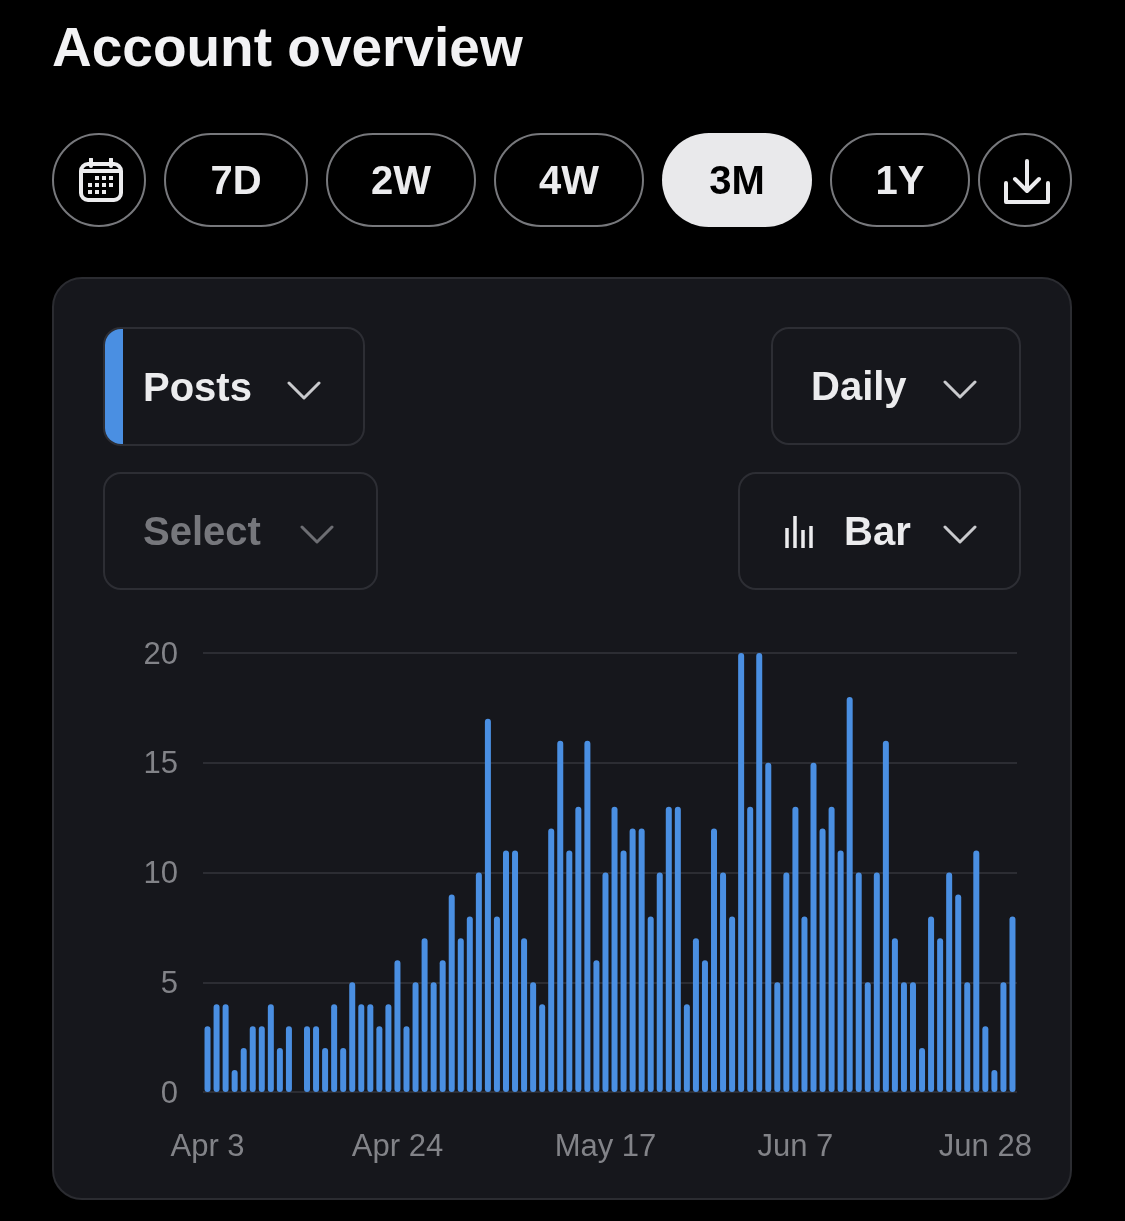  What do you see at coordinates (569, 180) in the screenshot?
I see `pill-button: 4W` at bounding box center [569, 180].